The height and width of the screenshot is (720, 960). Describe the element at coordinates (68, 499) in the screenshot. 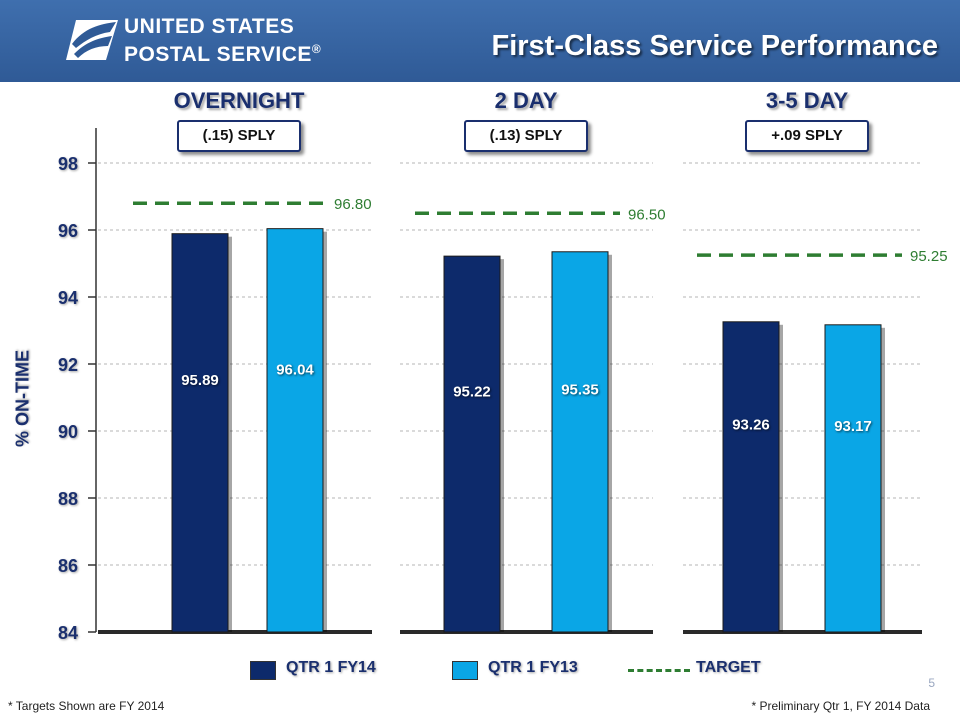

I see `y-tick-label: 88` at that location.